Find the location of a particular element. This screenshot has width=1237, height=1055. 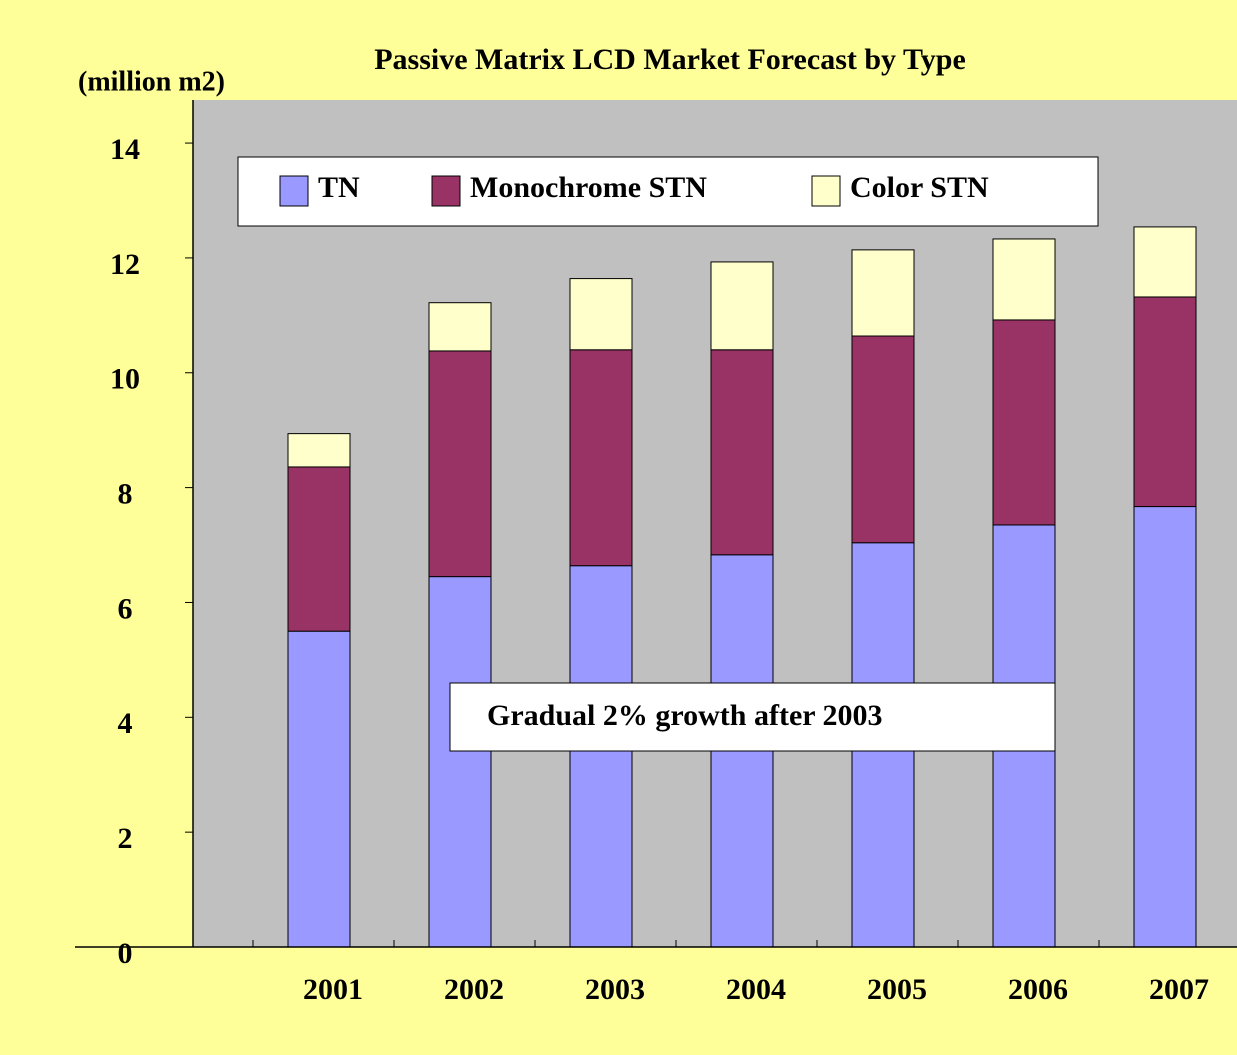

x-tick-label: 2001 is located at coordinates (333, 989).